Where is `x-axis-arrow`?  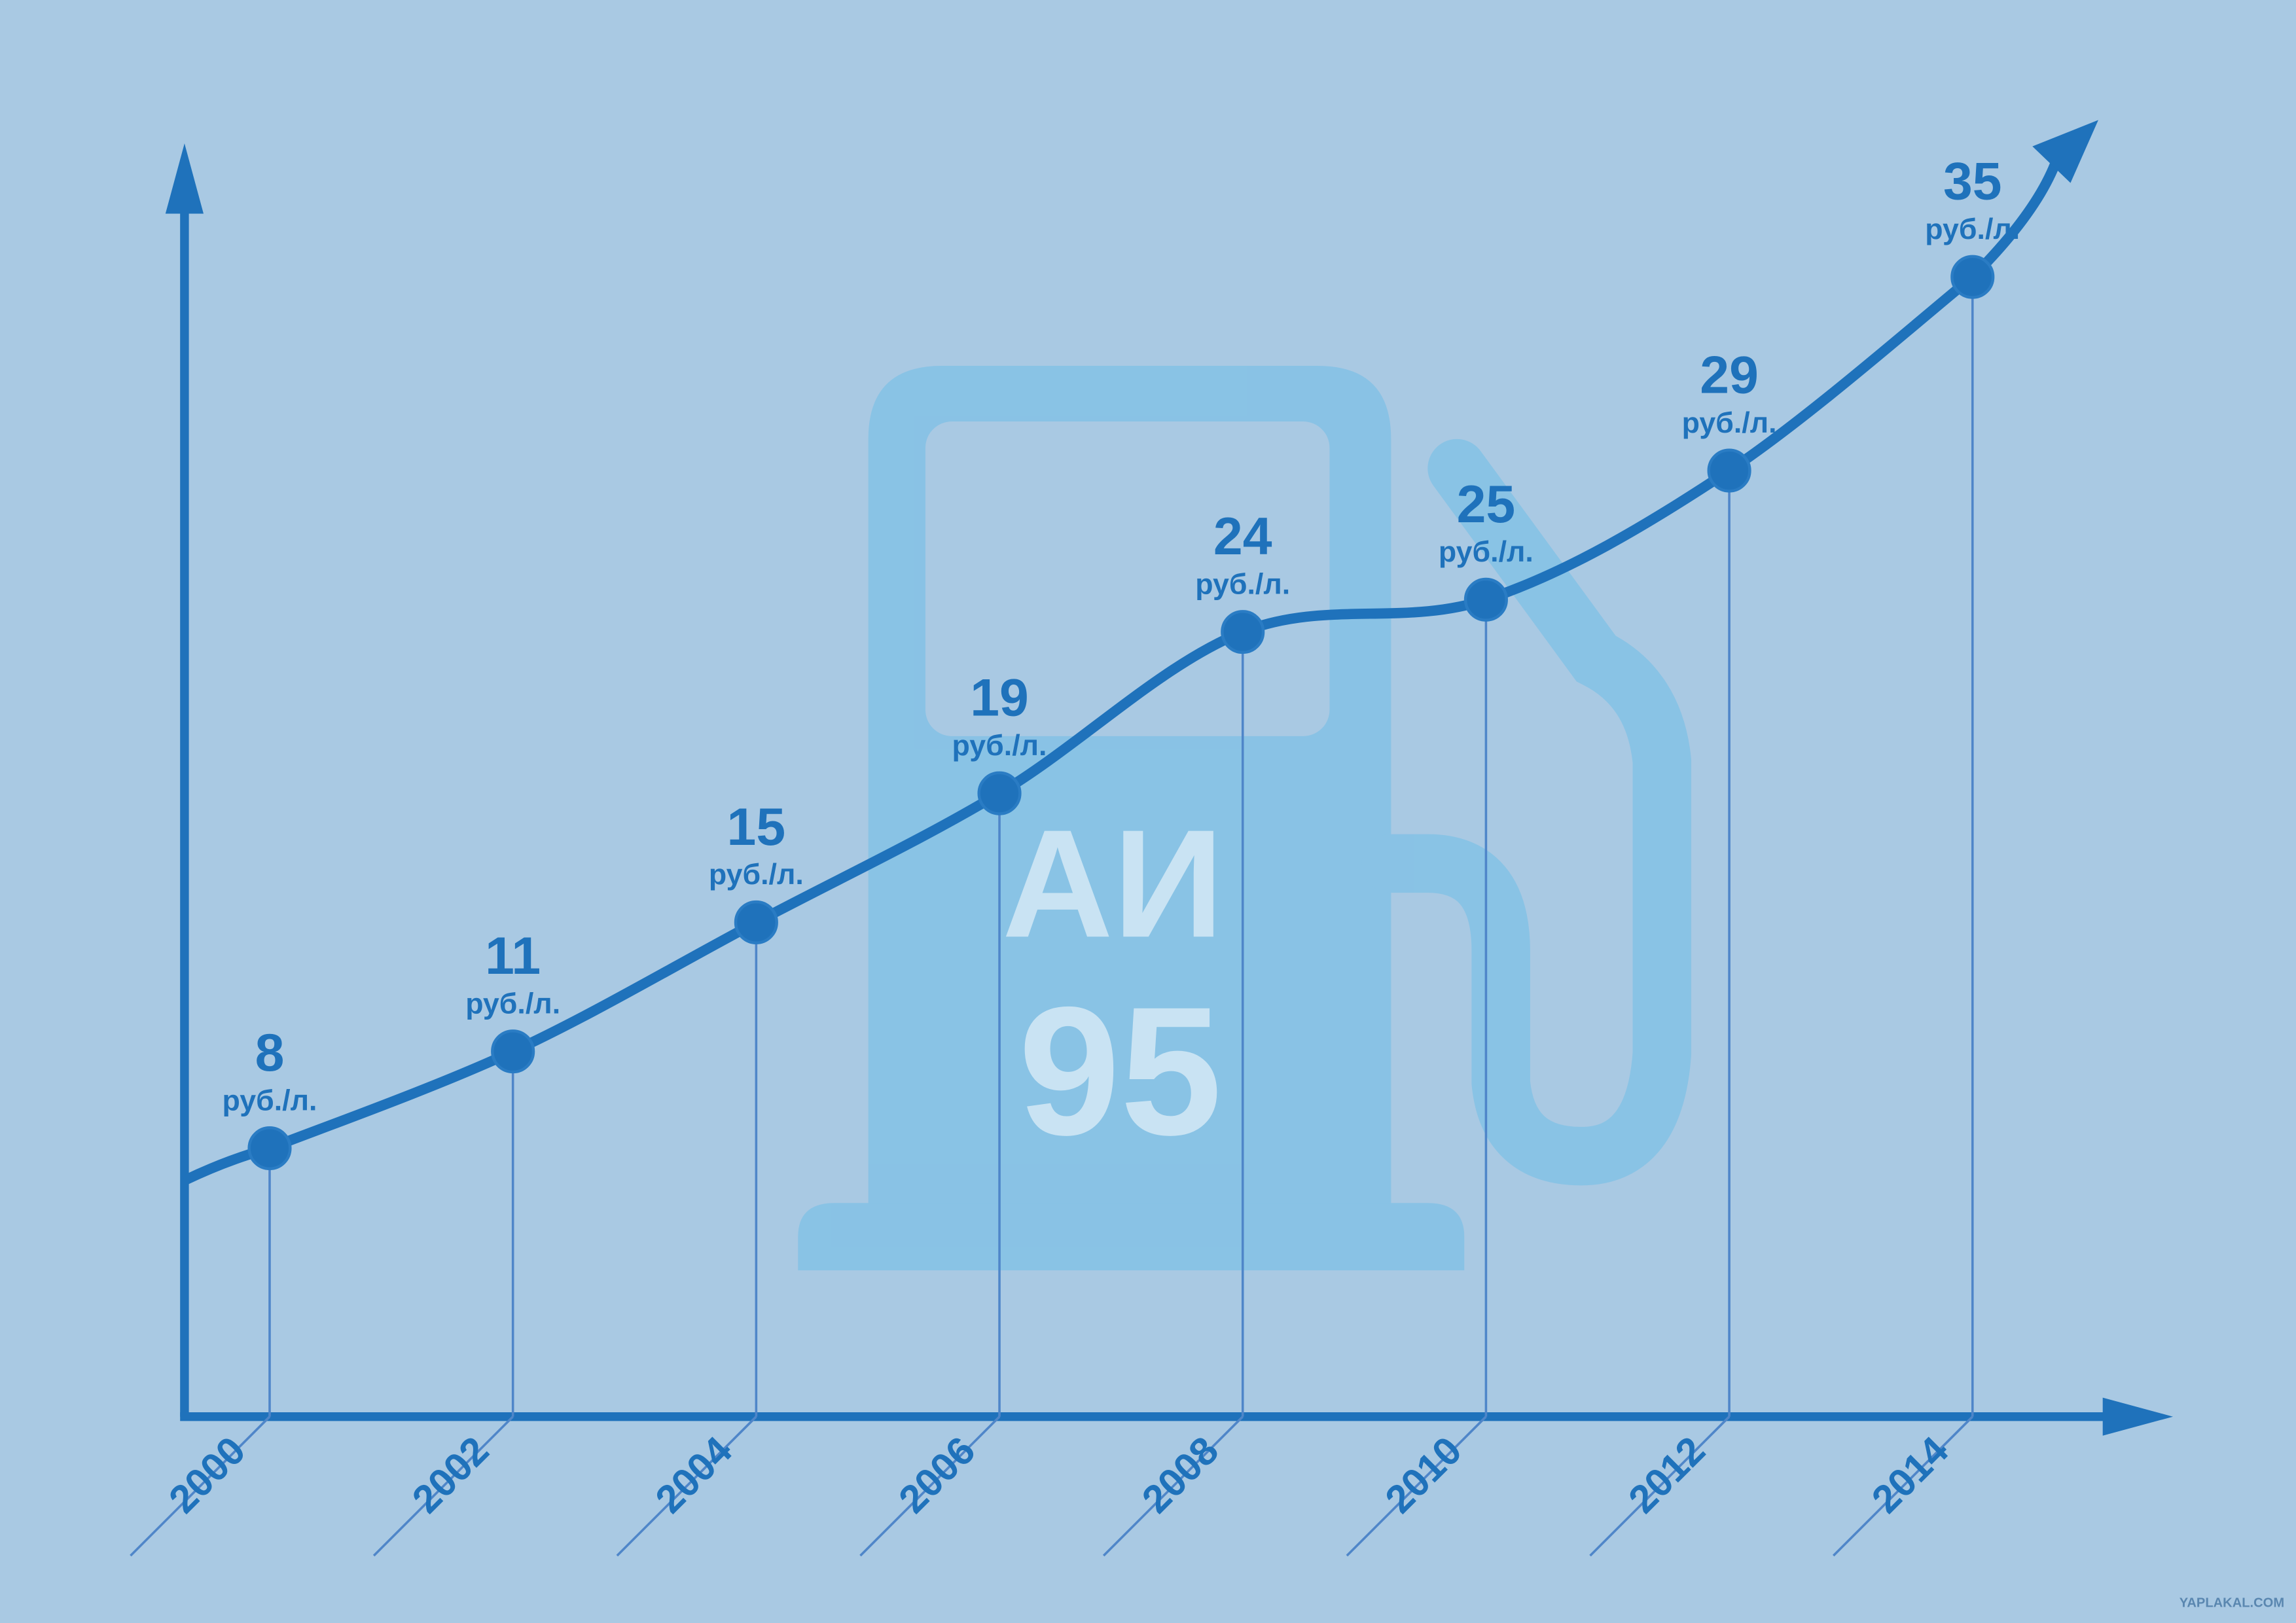 x-axis-arrow is located at coordinates (2138, 1417).